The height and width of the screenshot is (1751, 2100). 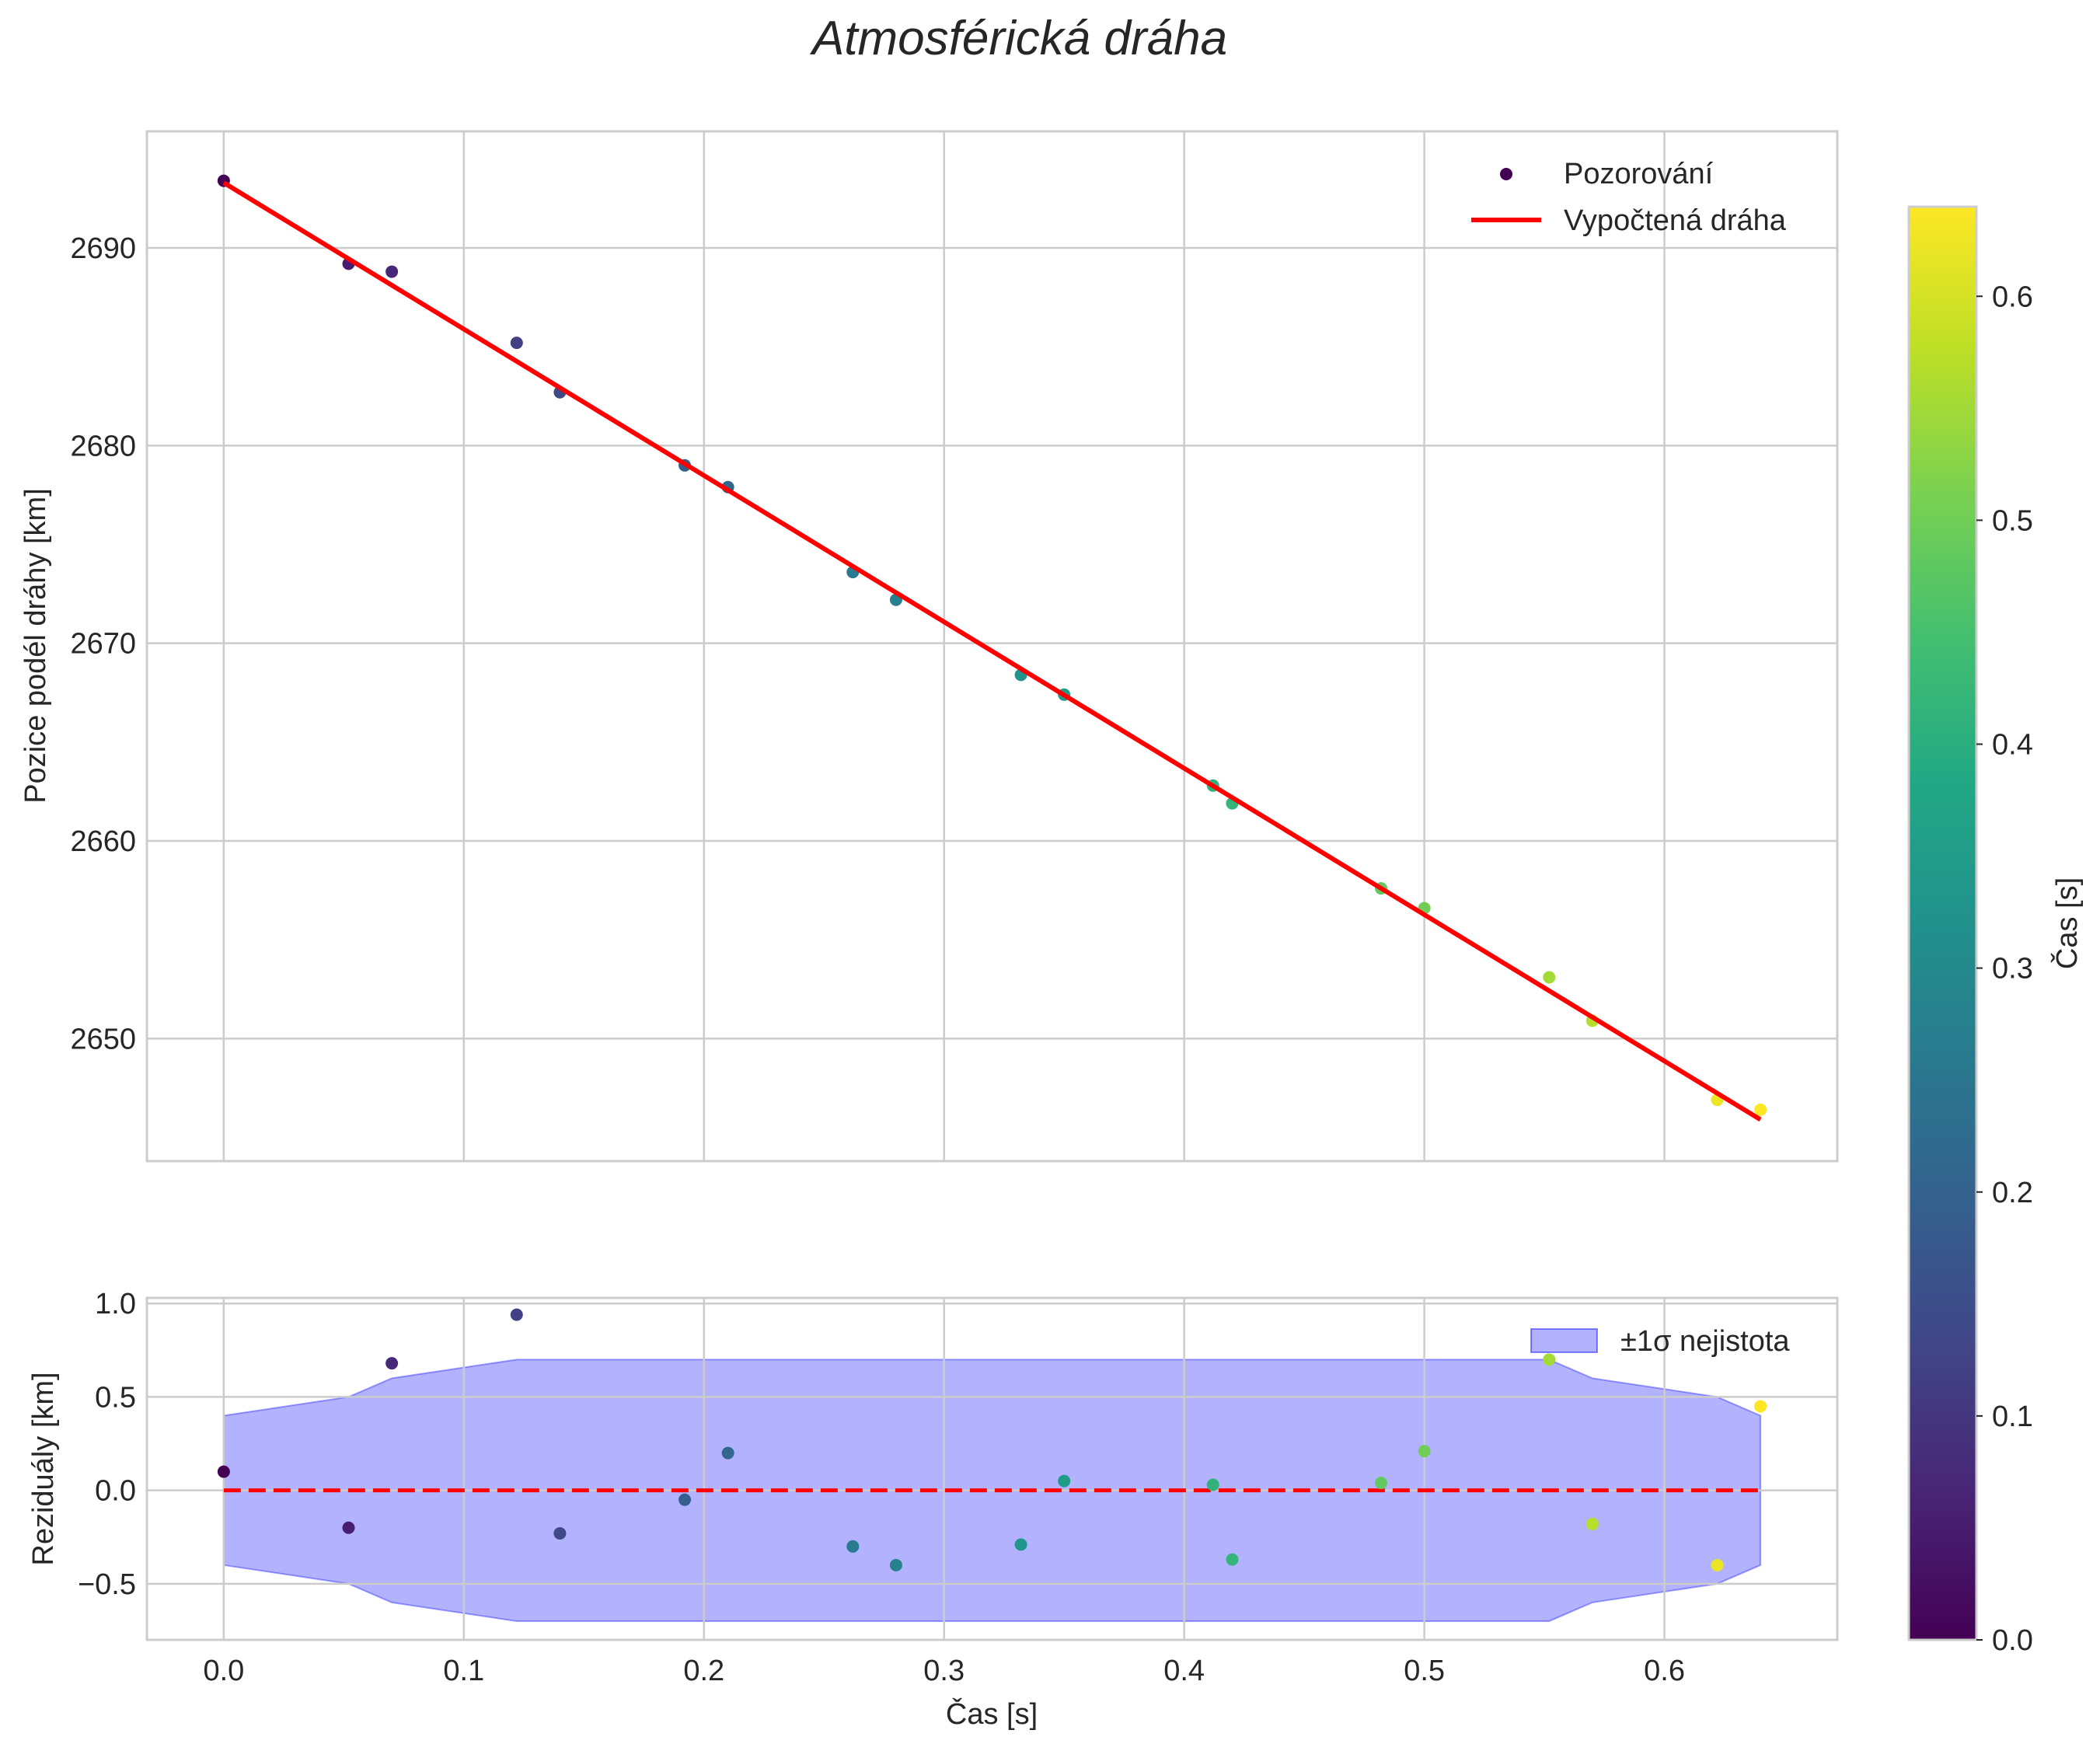 What do you see at coordinates (992, 1714) in the screenshot?
I see `x-axis-label: Čas [s]` at bounding box center [992, 1714].